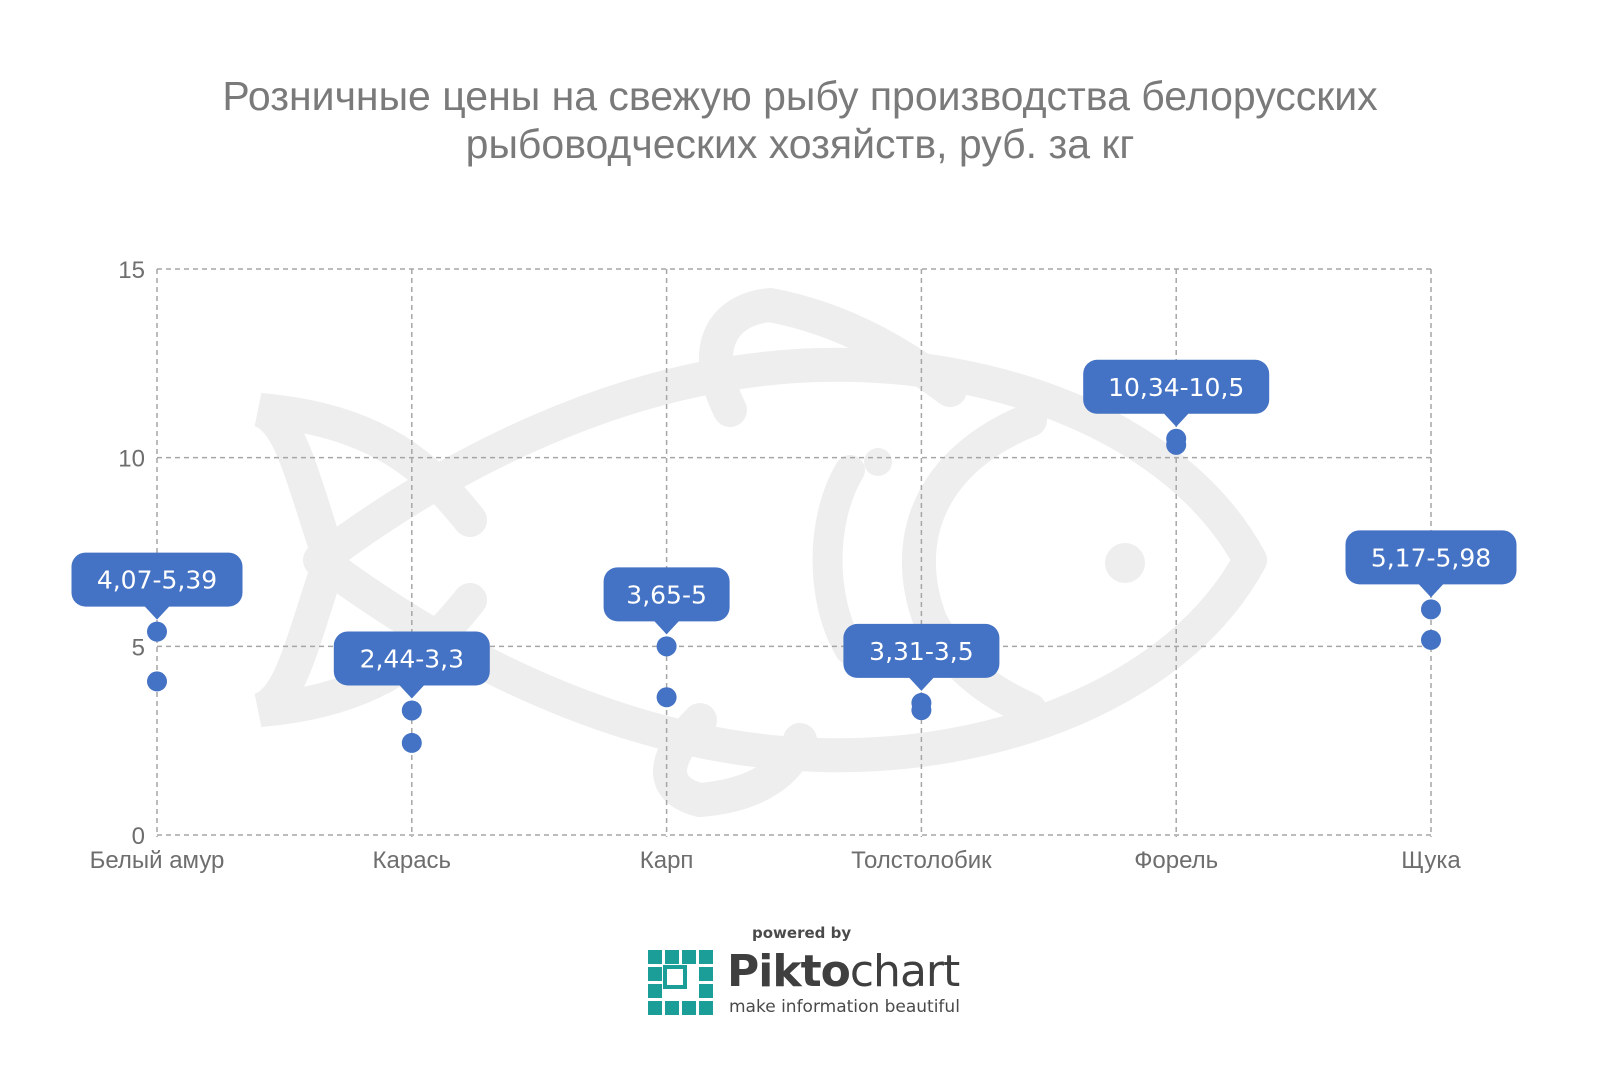 The width and height of the screenshot is (1600, 1066). What do you see at coordinates (800, 144) in the screenshot?
I see `chart-title-line-2: рыбоводческих хозяйств, руб. за кг` at bounding box center [800, 144].